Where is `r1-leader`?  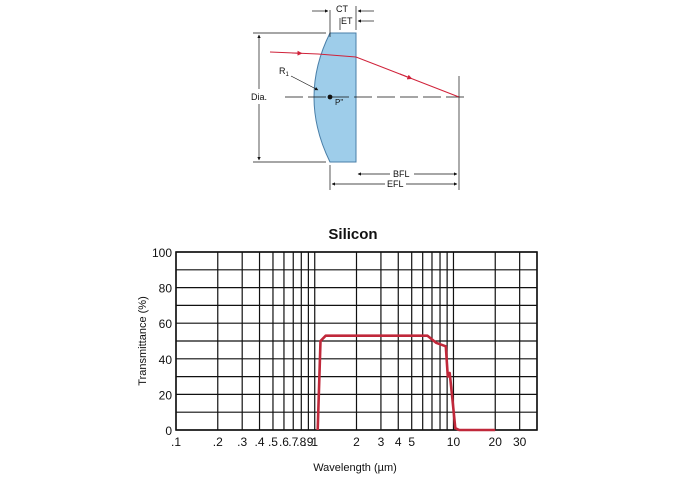
r1-leader is located at coordinates (304, 83).